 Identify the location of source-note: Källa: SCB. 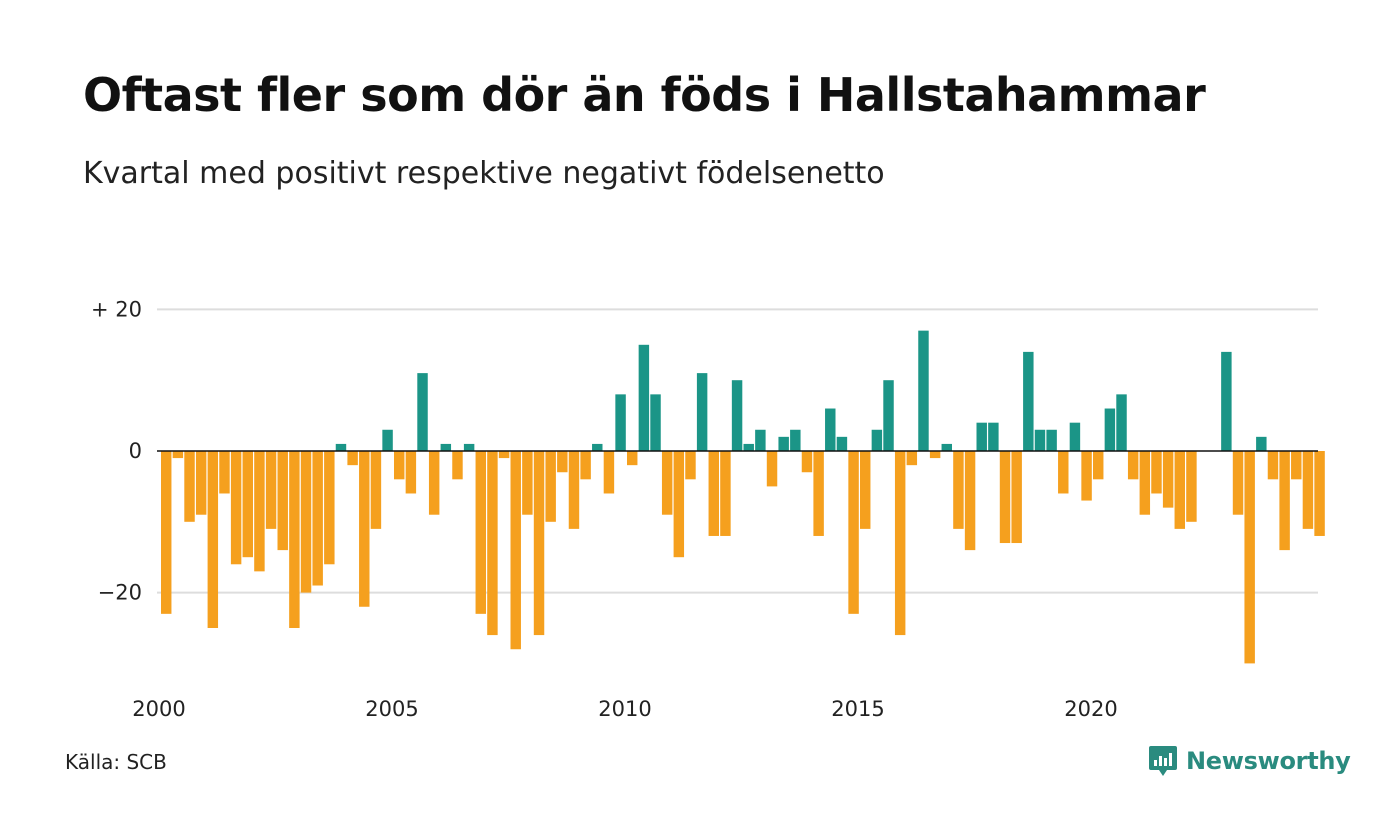
(116, 762).